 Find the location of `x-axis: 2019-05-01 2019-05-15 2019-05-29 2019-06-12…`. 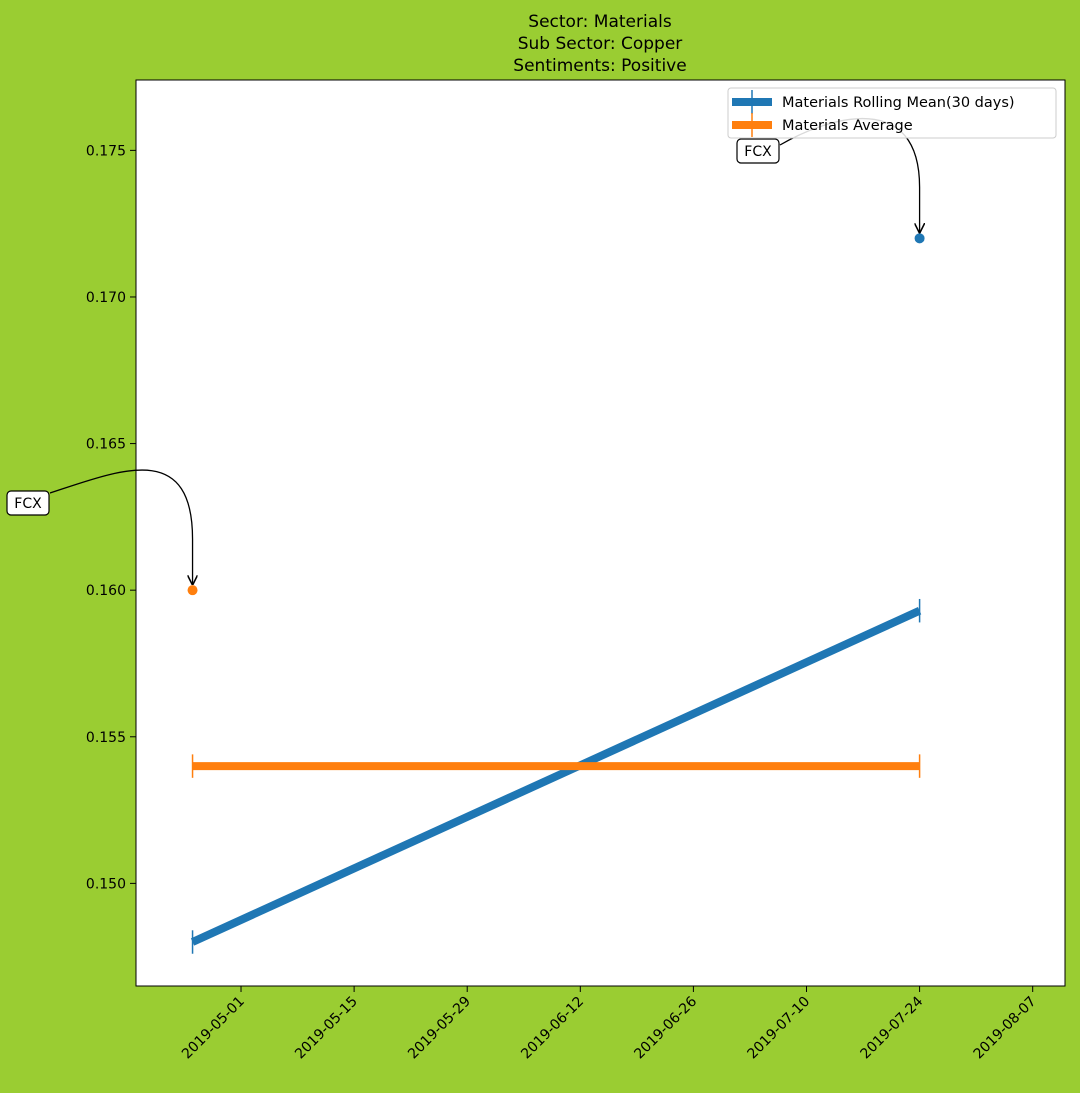

x-axis: 2019-05-01 2019-05-15 2019-05-29 2019-06-12… is located at coordinates (609, 1024).